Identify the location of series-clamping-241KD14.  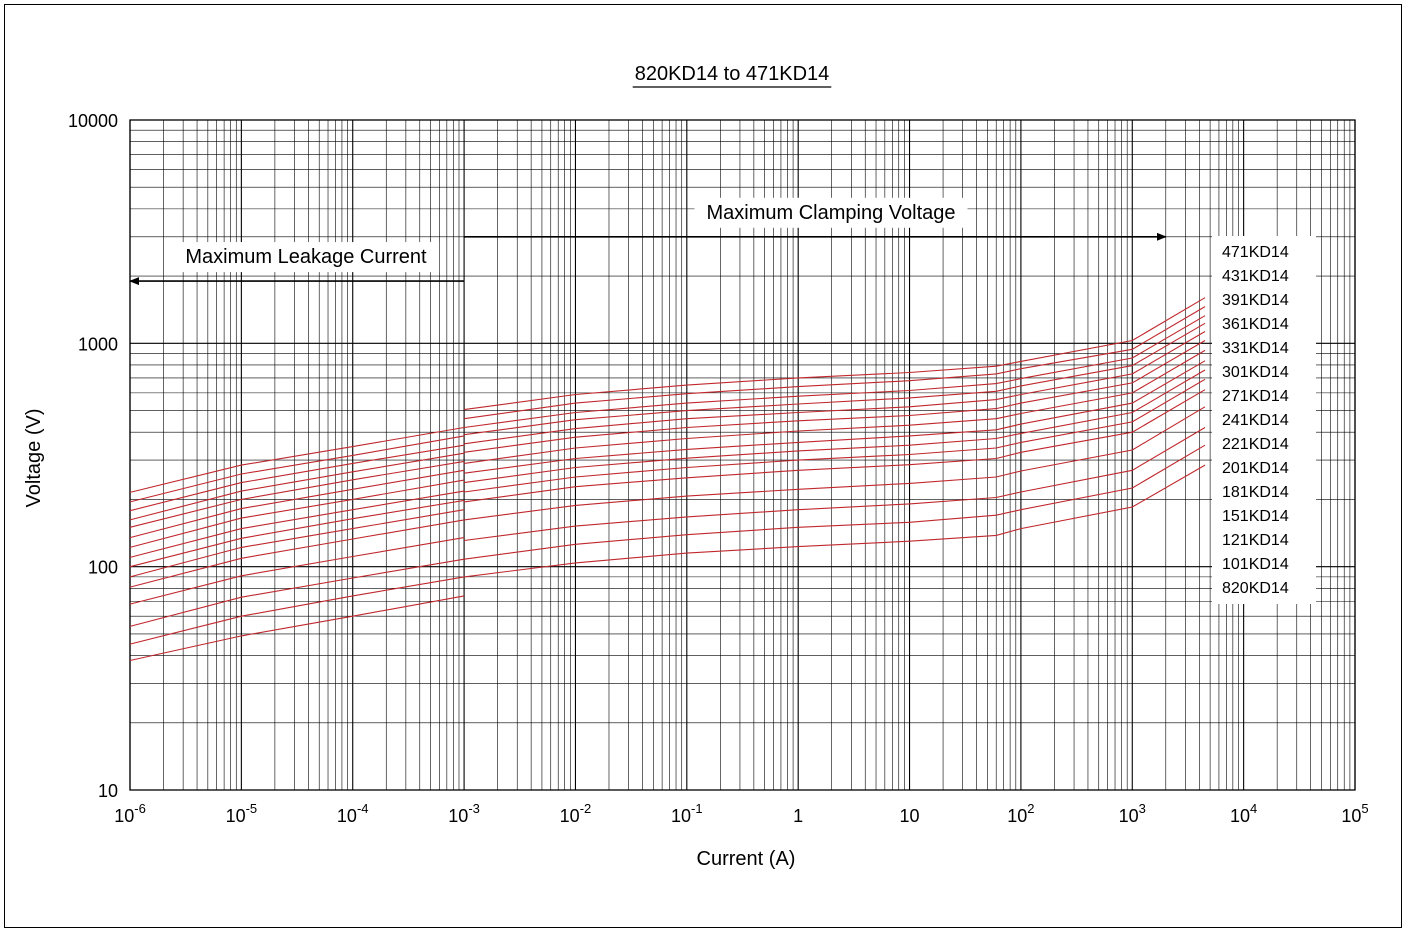
(835, 417).